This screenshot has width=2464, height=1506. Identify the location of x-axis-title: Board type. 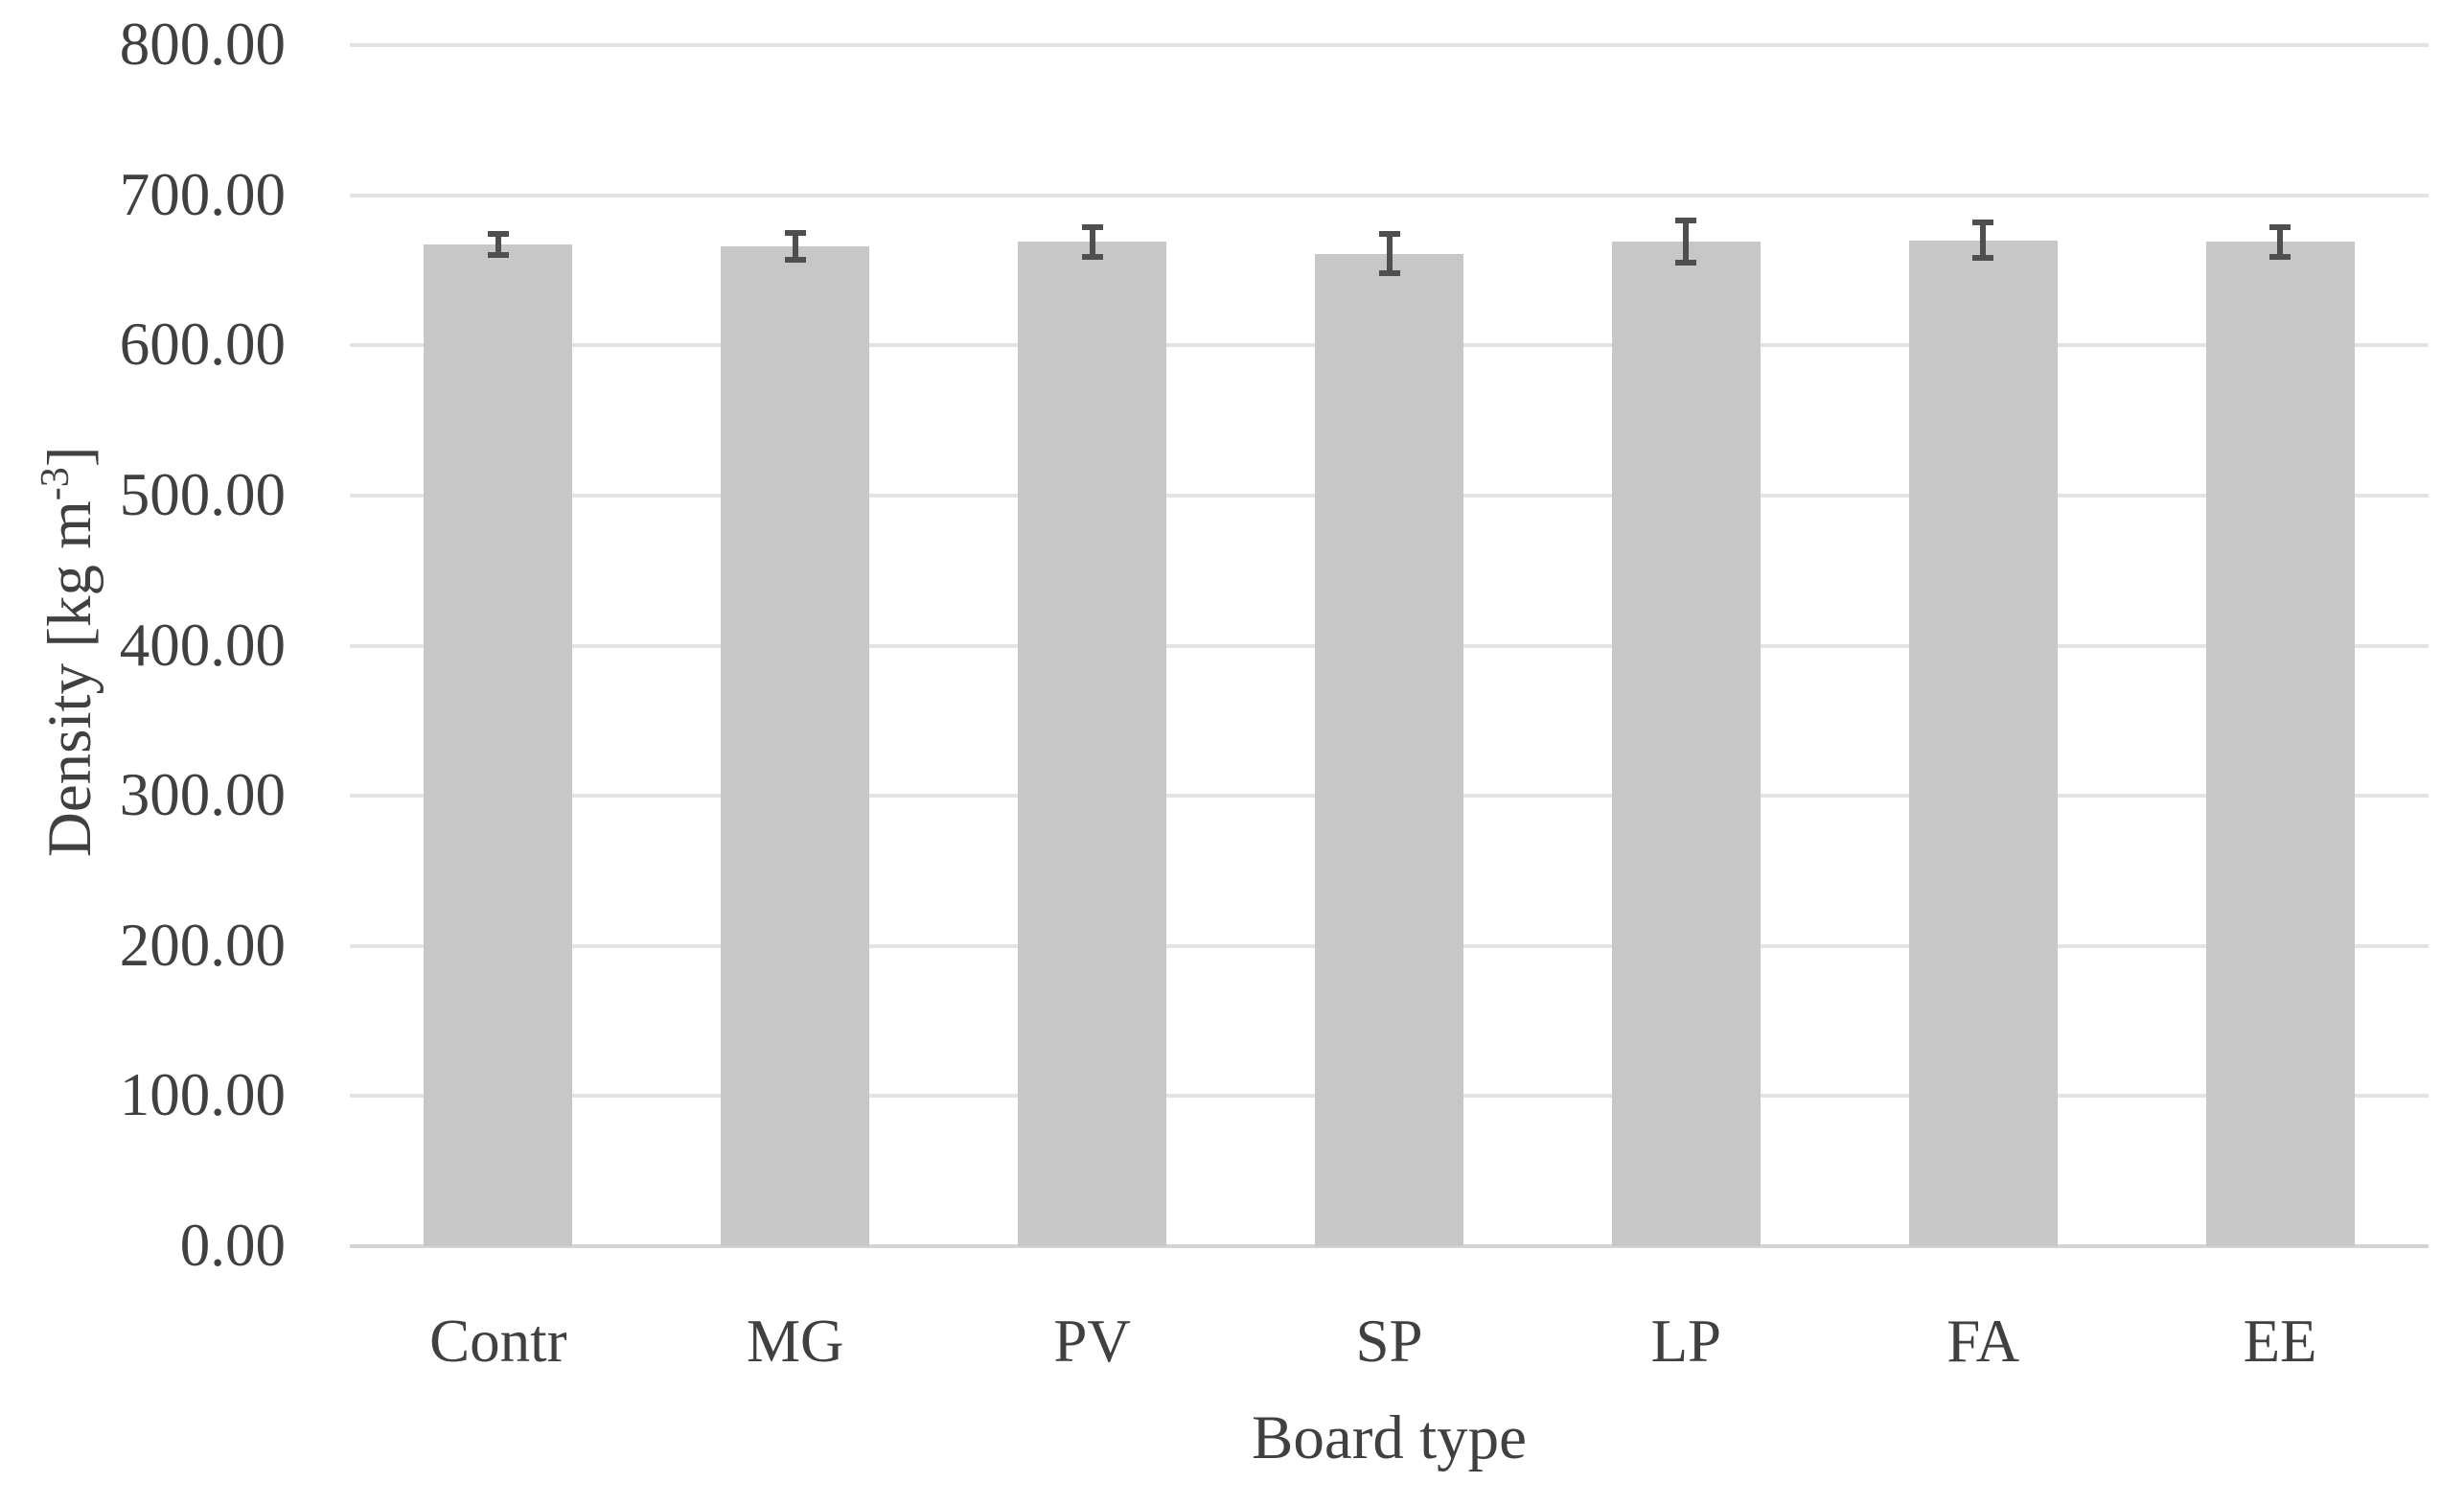
(1389, 1437).